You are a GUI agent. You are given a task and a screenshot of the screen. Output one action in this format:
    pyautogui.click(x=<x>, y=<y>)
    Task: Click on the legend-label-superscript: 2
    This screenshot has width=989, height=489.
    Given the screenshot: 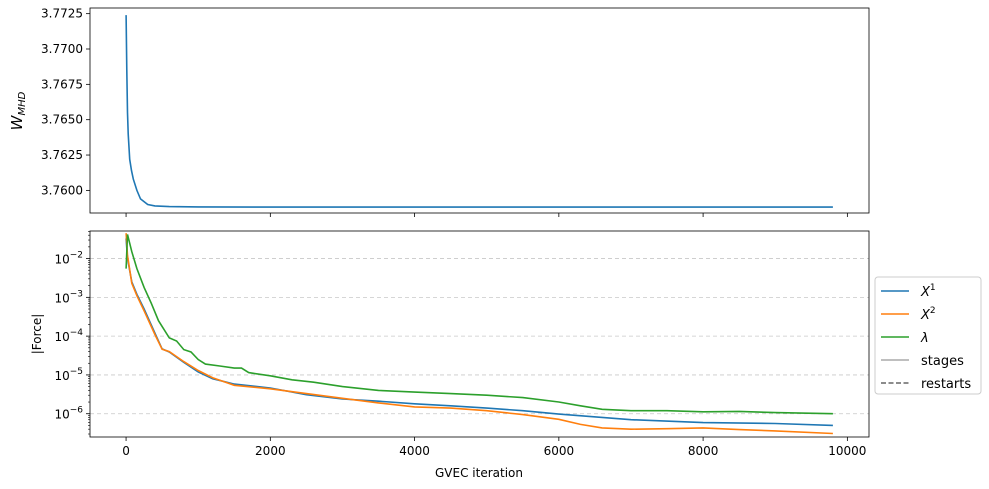 What is the action you would take?
    pyautogui.click(x=933, y=311)
    